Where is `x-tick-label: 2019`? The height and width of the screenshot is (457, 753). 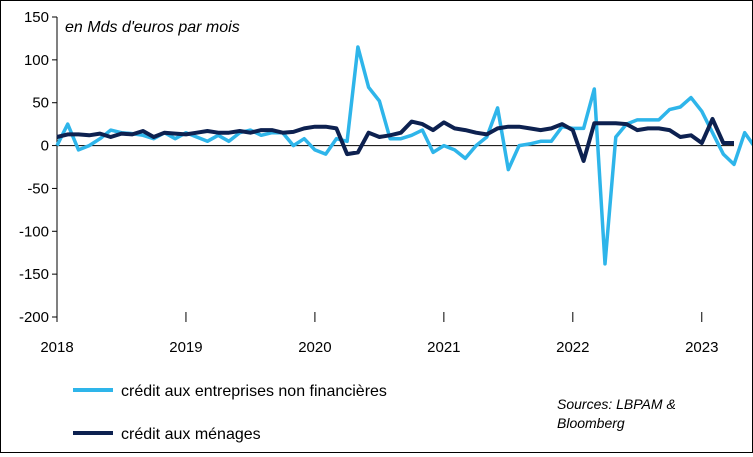
x-tick-label: 2019 is located at coordinates (185, 347).